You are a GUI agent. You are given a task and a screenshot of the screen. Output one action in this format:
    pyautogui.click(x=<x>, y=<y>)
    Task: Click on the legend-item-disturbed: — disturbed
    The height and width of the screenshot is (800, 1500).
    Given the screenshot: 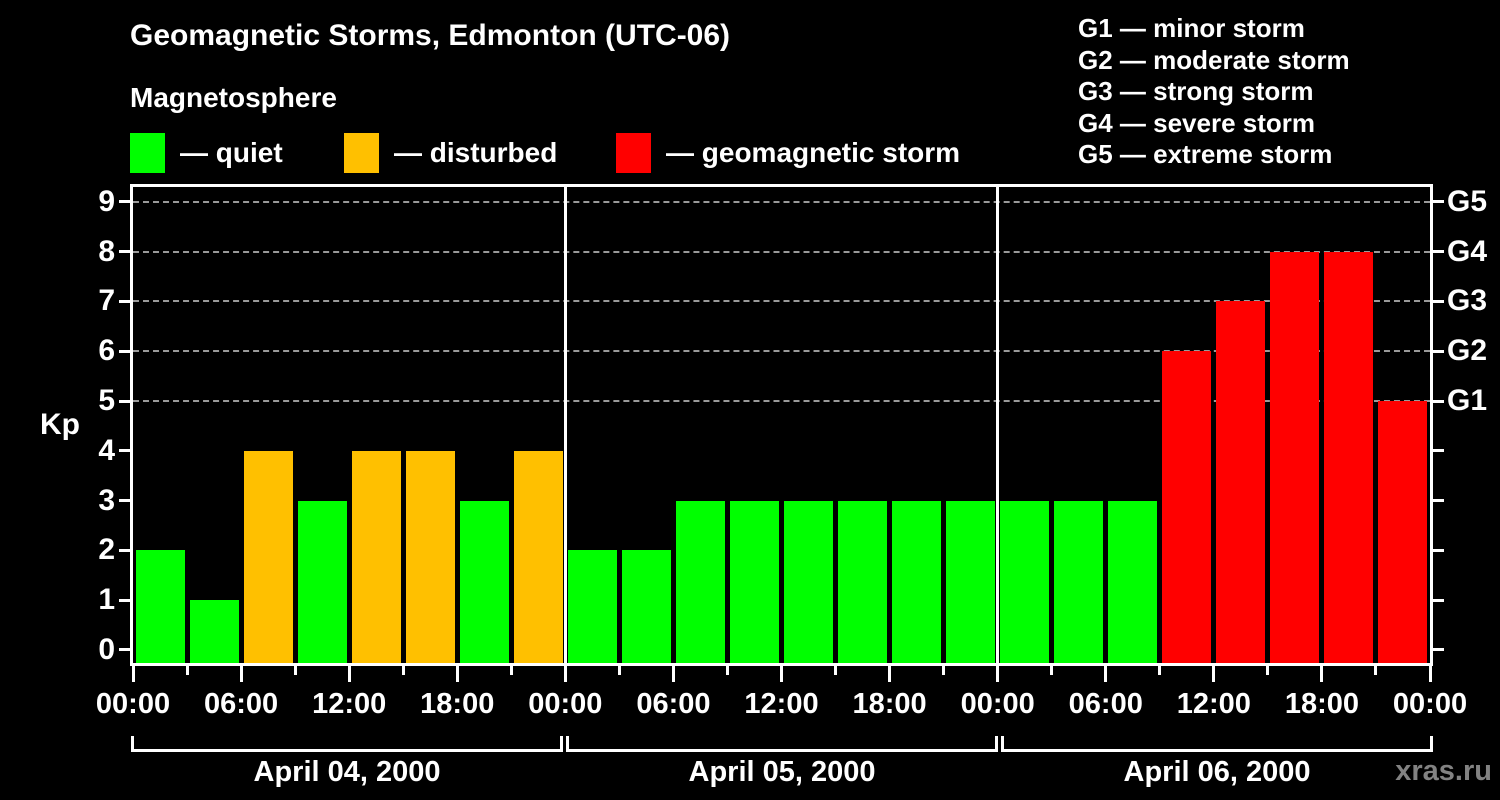 What is the action you would take?
    pyautogui.click(x=450, y=153)
    